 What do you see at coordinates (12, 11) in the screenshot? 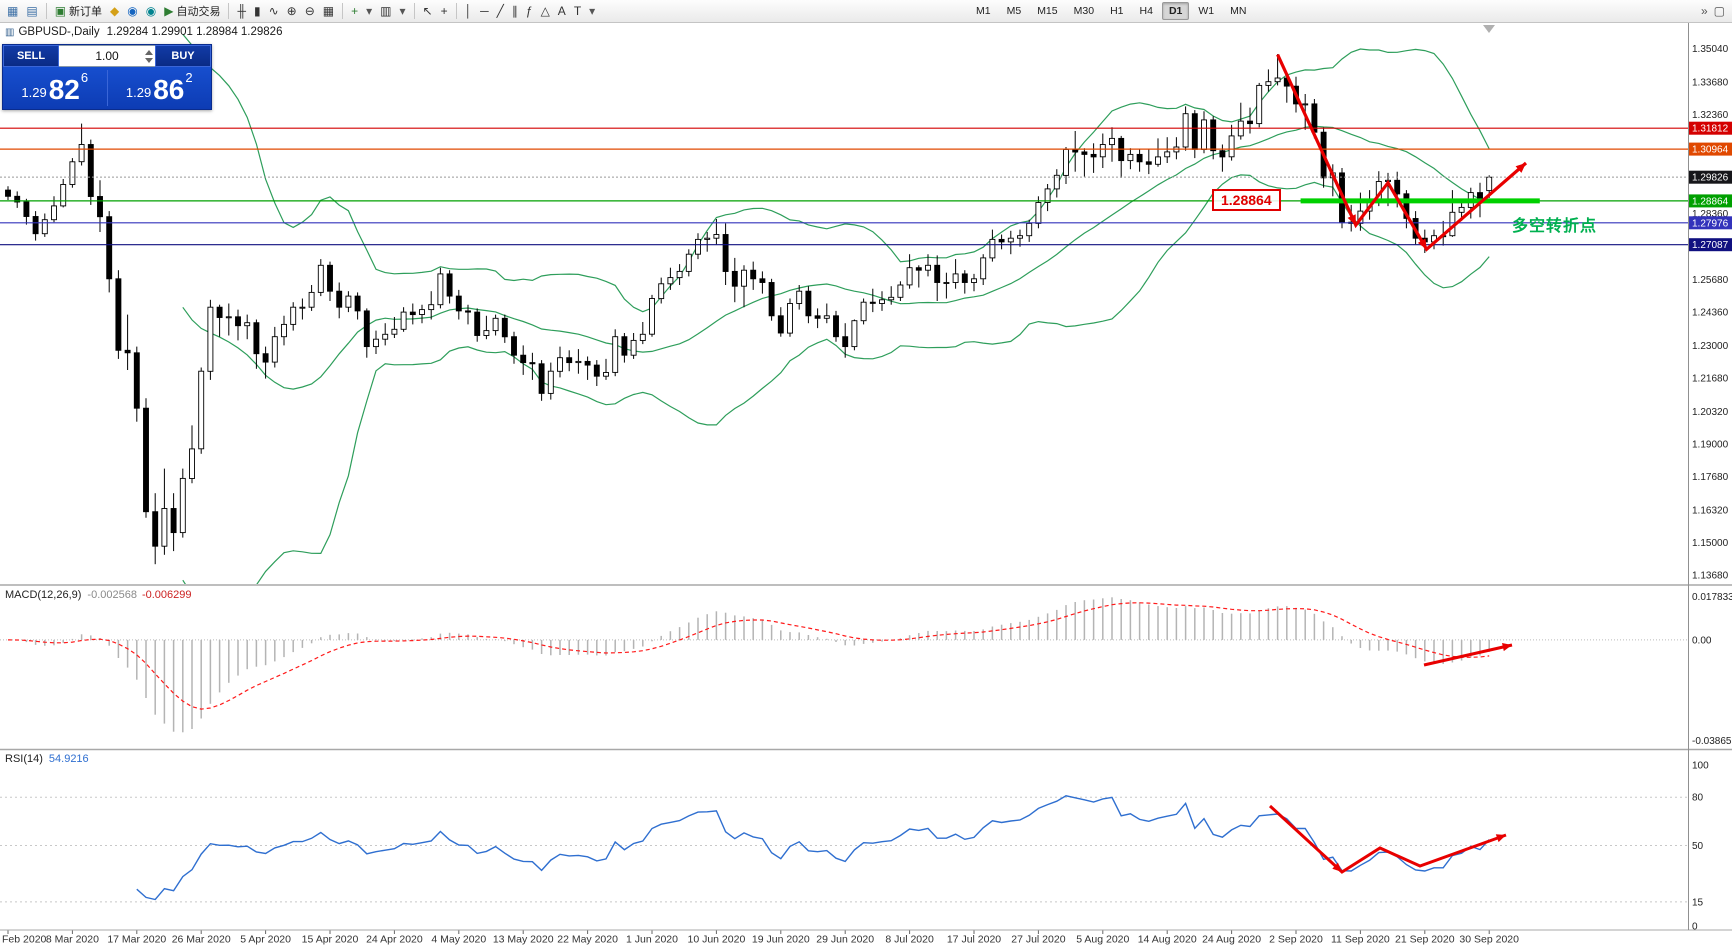
I see `new-chart-icon: ▦` at bounding box center [12, 11].